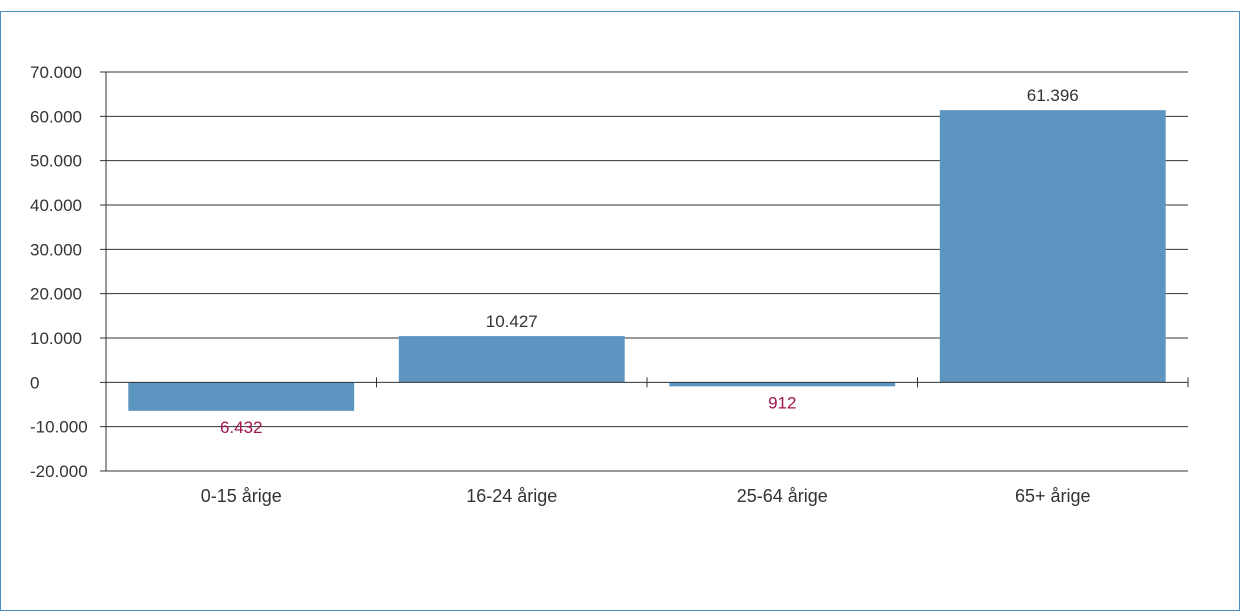 The height and width of the screenshot is (611, 1243). Describe the element at coordinates (56, 161) in the screenshot. I see `y-tick-label: 50.000` at that location.